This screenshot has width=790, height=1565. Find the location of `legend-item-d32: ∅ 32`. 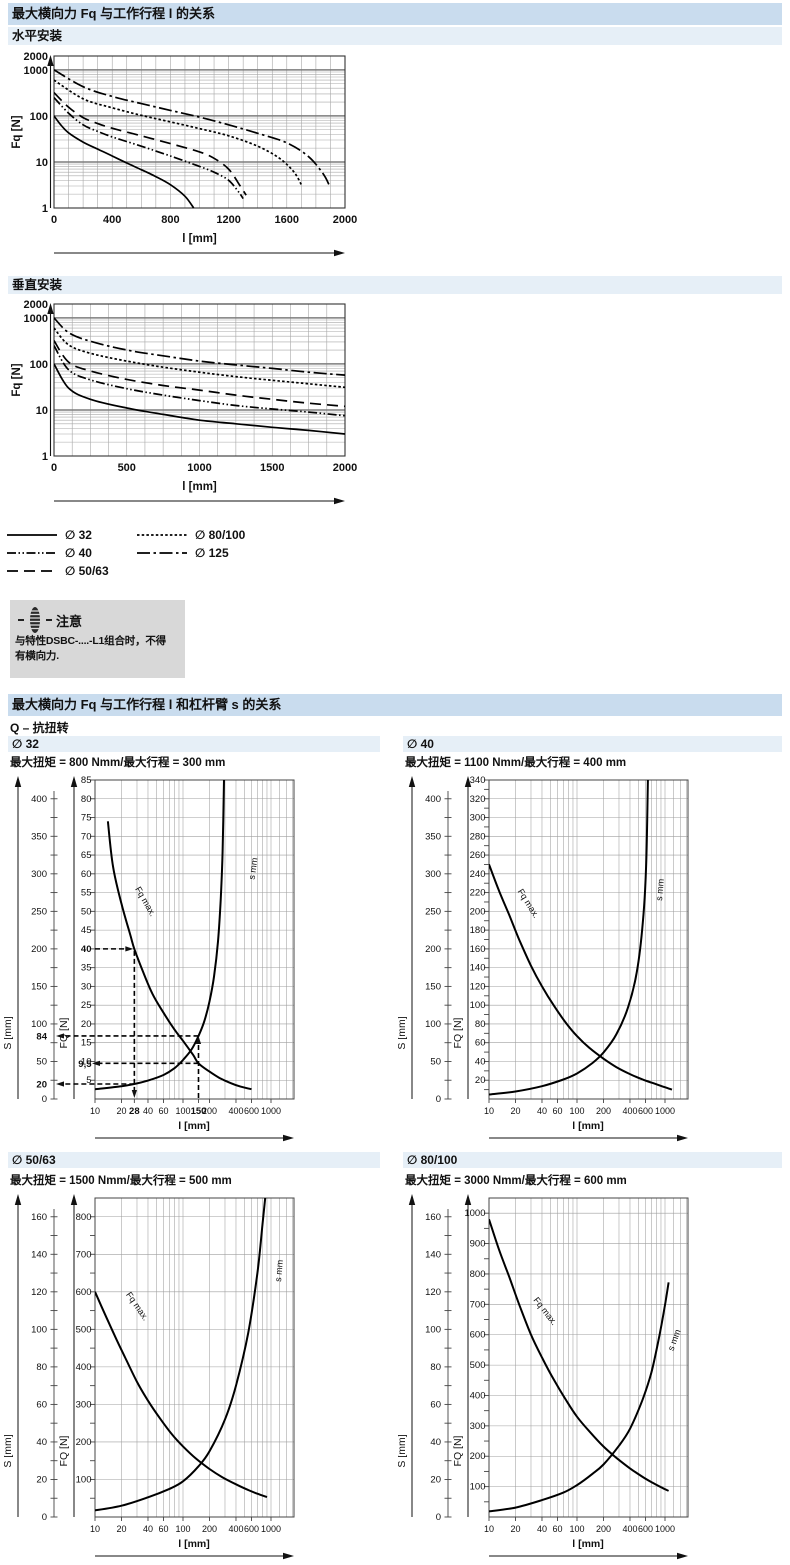

legend-item-d32: ∅ 32 is located at coordinates (49, 535).